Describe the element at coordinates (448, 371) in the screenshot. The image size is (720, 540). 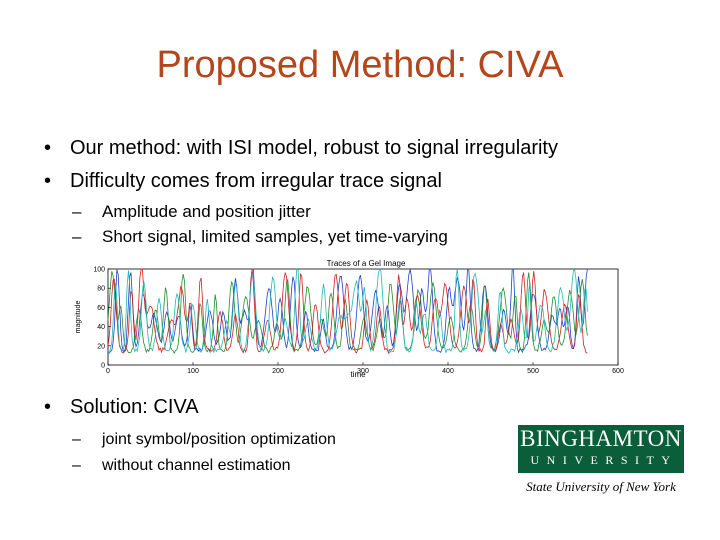
I see `x-tick-label: 400` at that location.